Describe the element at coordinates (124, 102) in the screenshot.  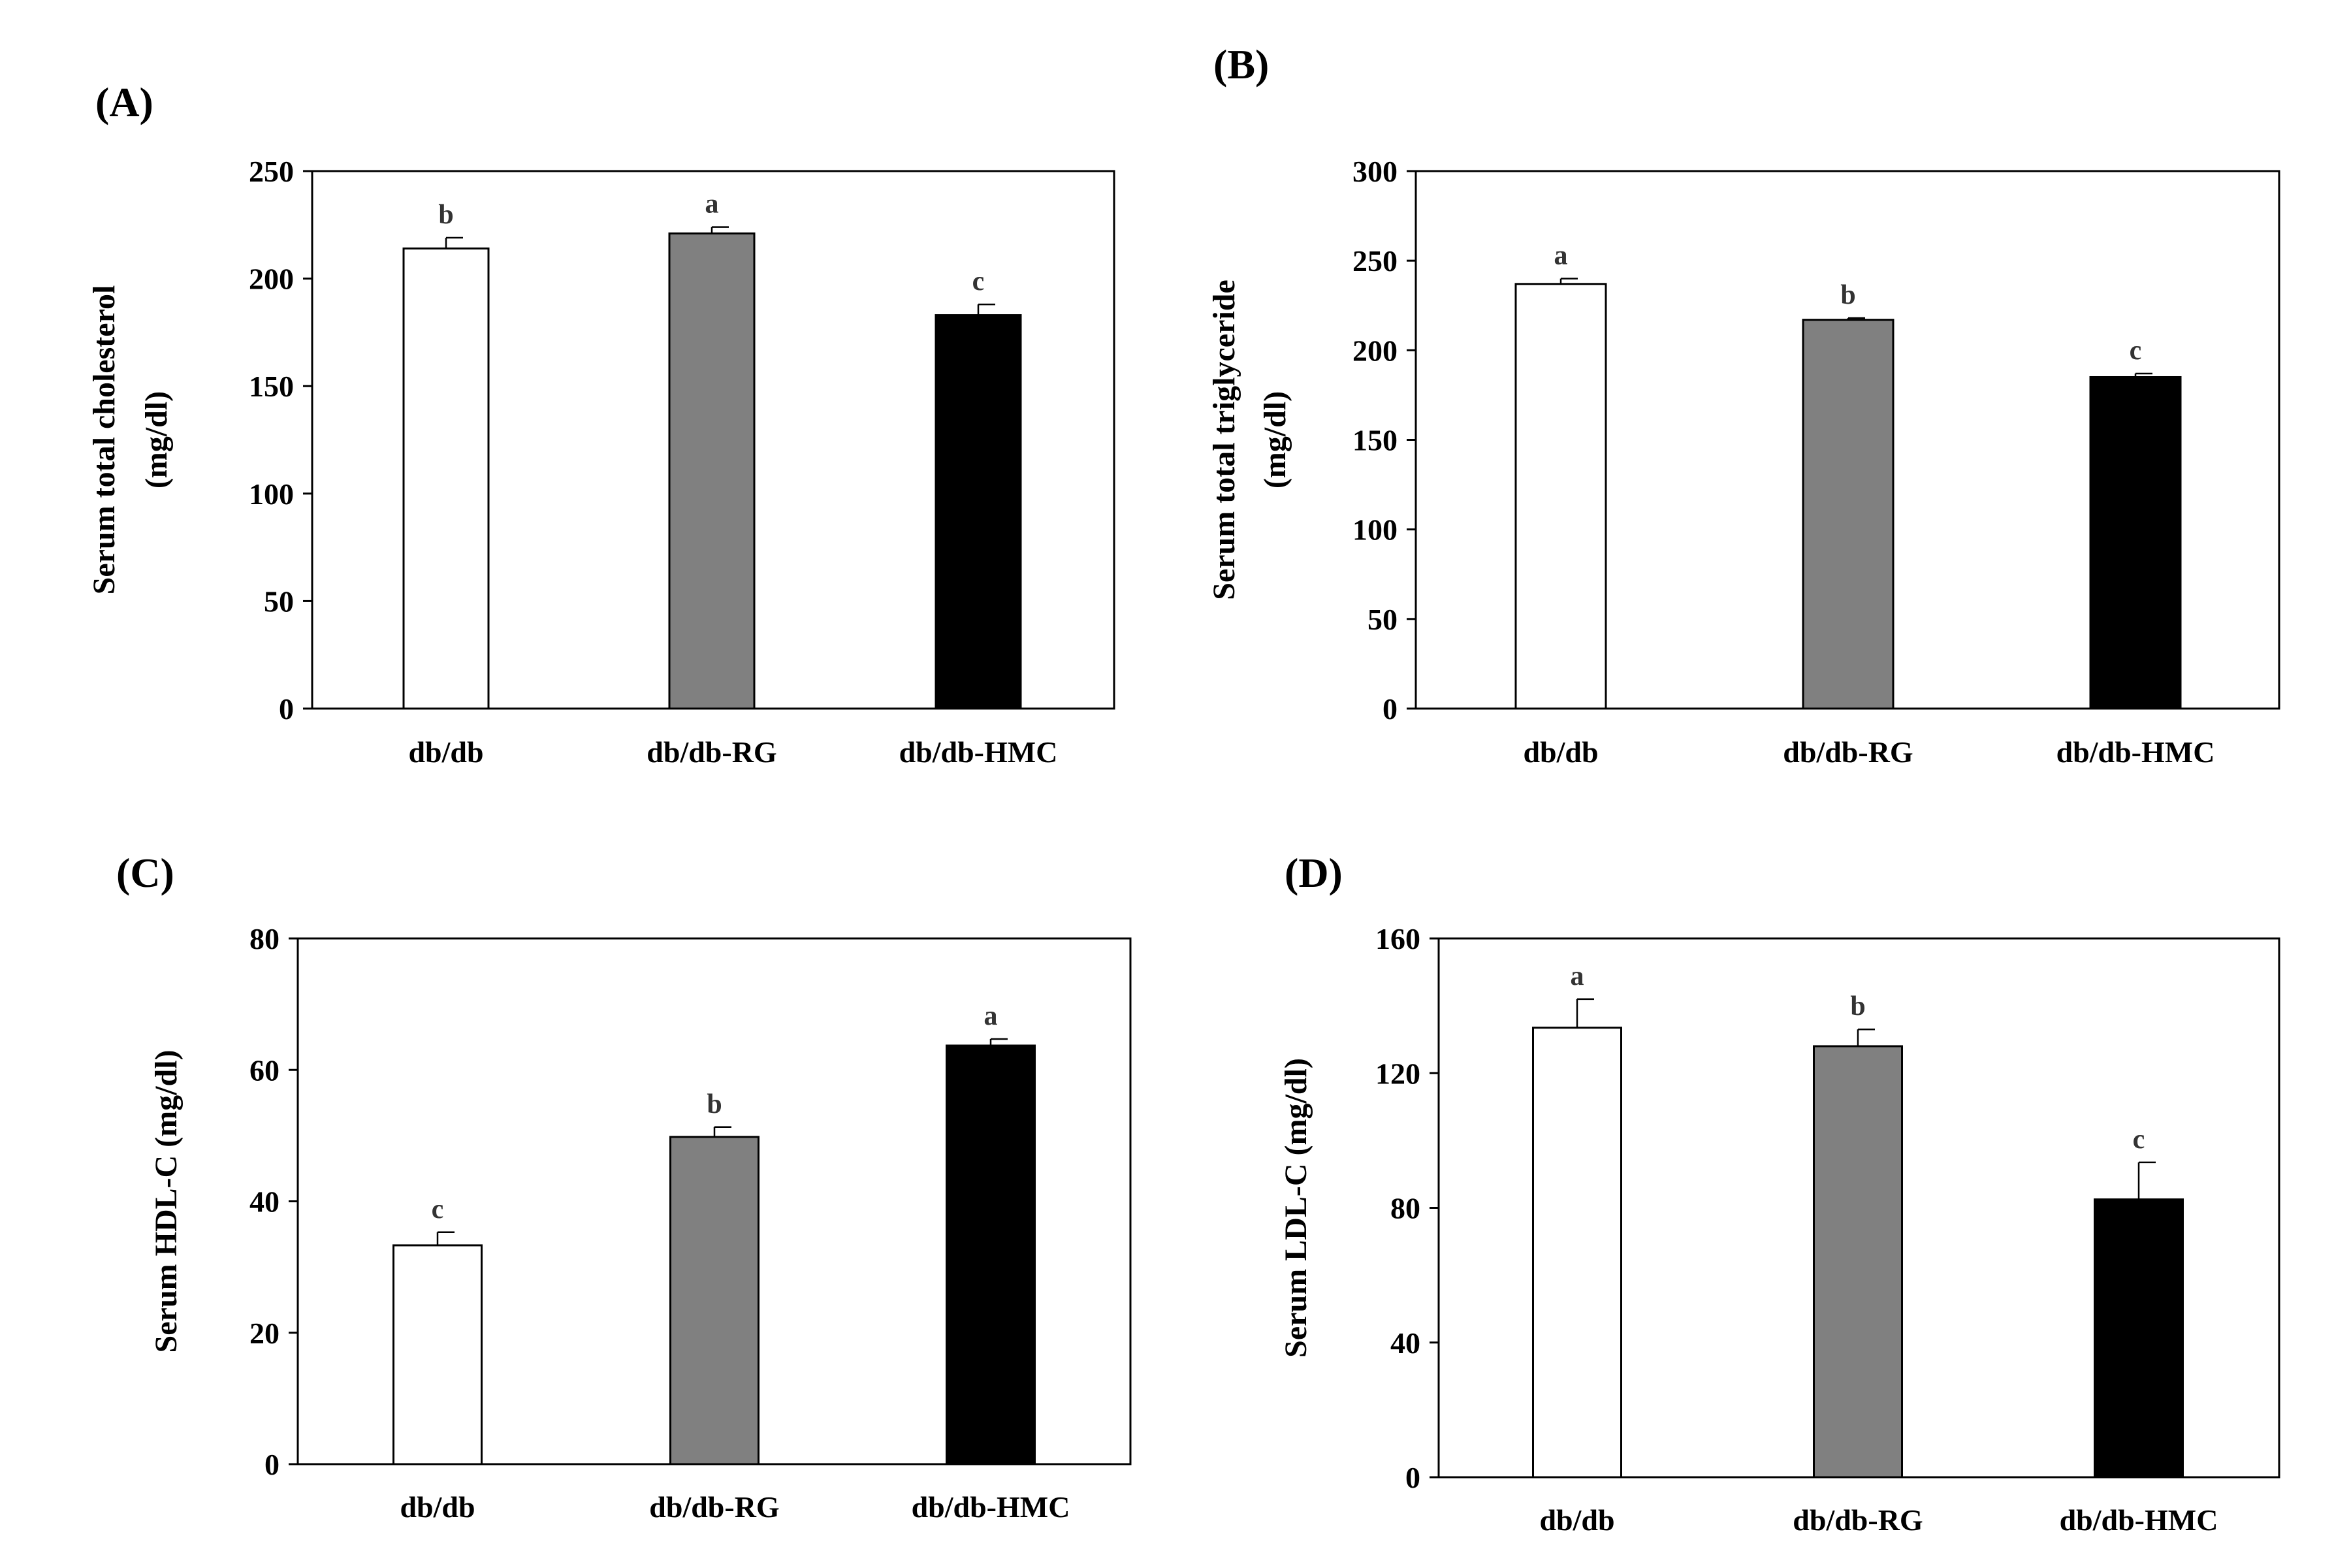
I see `panel-label: (A)` at that location.